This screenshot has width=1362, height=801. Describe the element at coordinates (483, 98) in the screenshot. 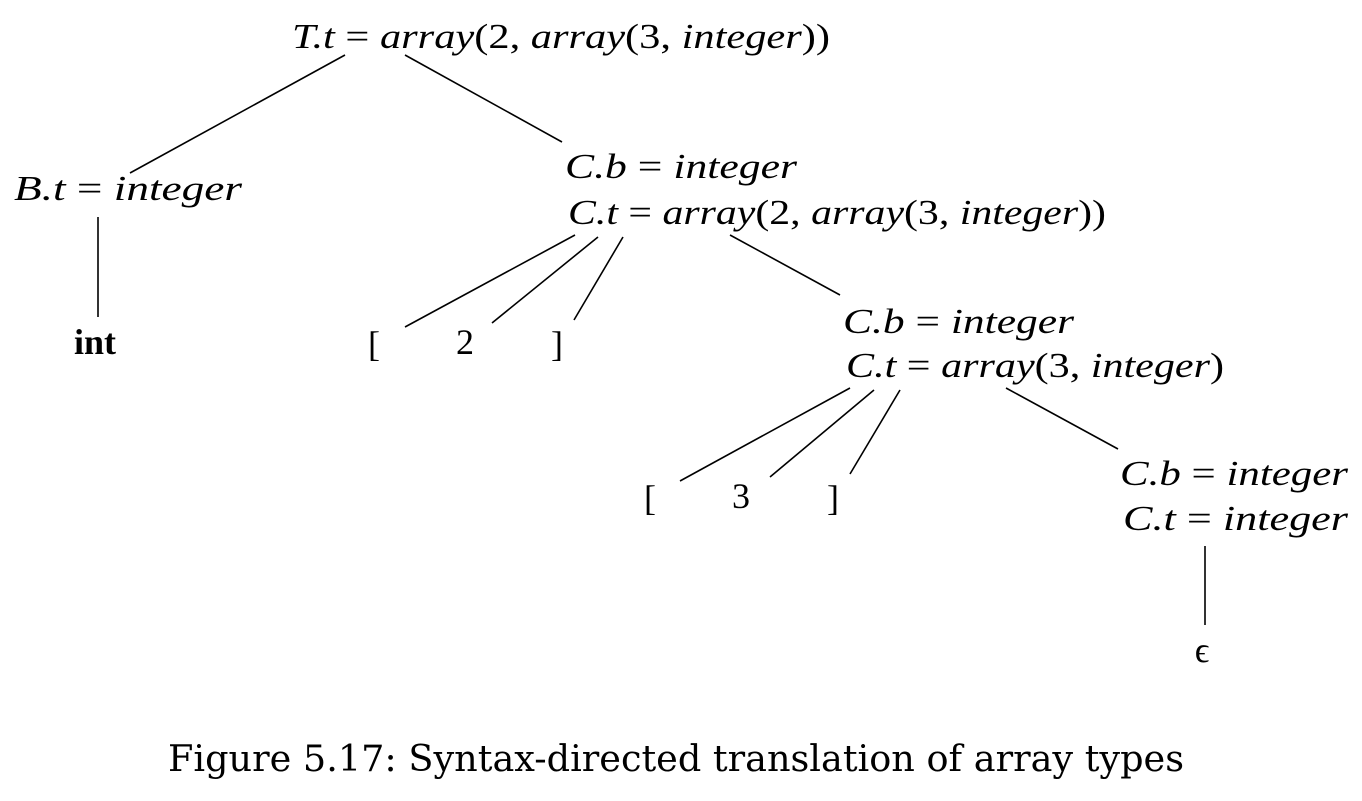

I see `edge-root-to-c1` at that location.